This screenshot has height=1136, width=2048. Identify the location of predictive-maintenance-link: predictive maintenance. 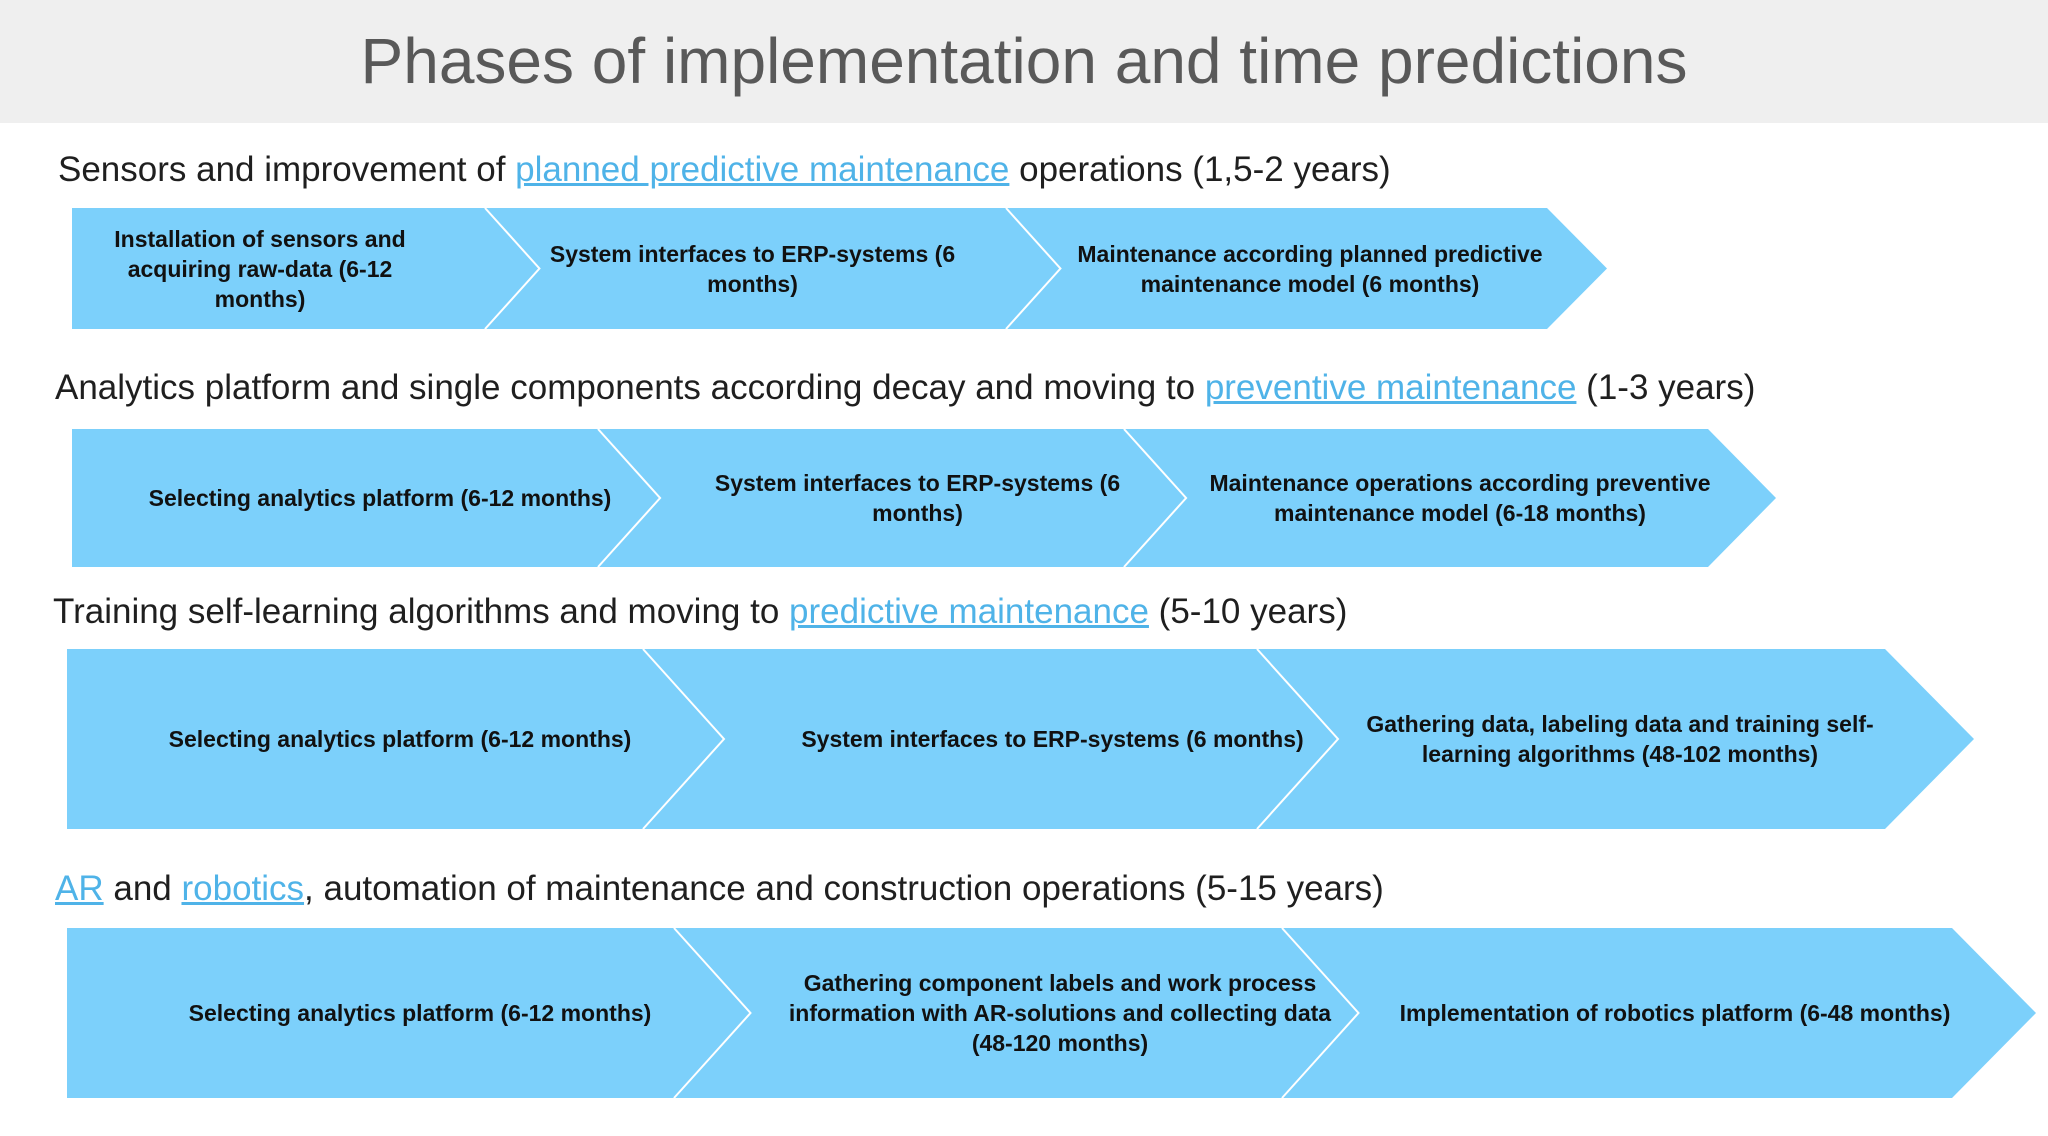
(969, 611).